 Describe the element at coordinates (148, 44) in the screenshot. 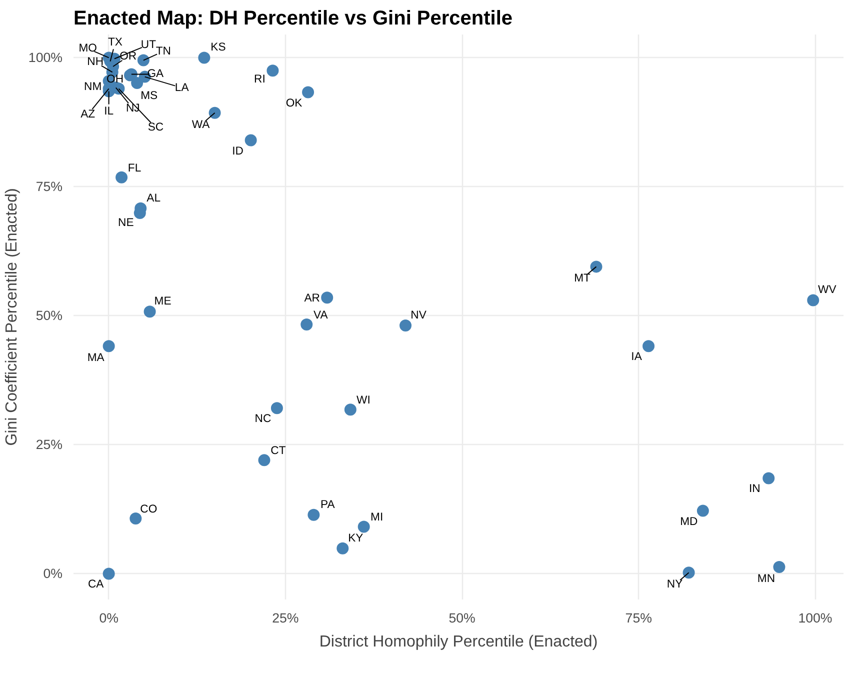

I see `data-label: UT` at that location.